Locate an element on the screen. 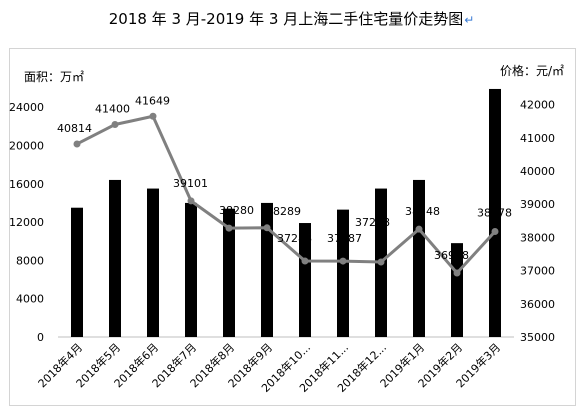  price-label-8: 37287 is located at coordinates (344, 238).